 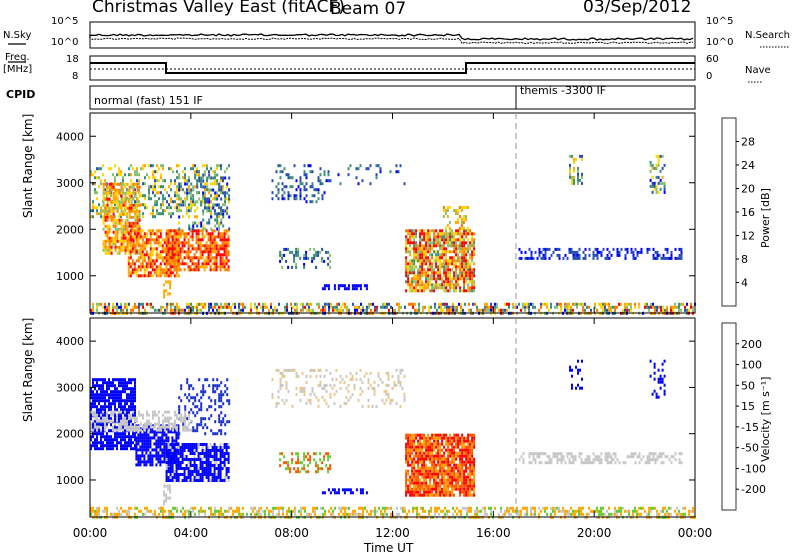 I want to click on colorbar-tick-label: 200, so click(x=751, y=344).